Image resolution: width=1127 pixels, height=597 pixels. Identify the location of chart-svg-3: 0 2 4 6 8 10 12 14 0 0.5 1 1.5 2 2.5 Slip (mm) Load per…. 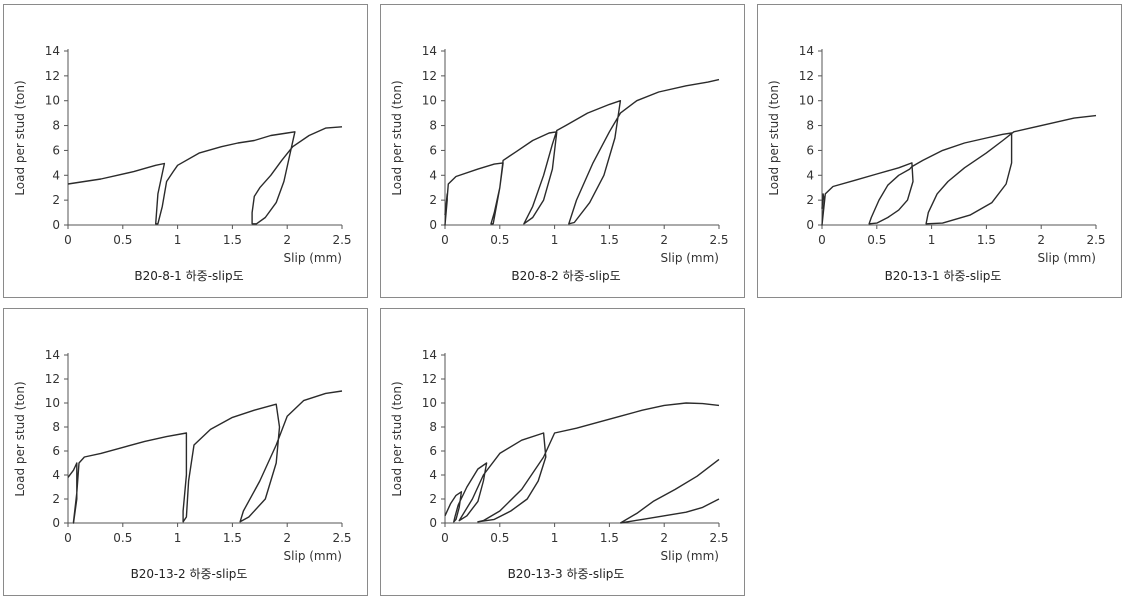
(936, 163).